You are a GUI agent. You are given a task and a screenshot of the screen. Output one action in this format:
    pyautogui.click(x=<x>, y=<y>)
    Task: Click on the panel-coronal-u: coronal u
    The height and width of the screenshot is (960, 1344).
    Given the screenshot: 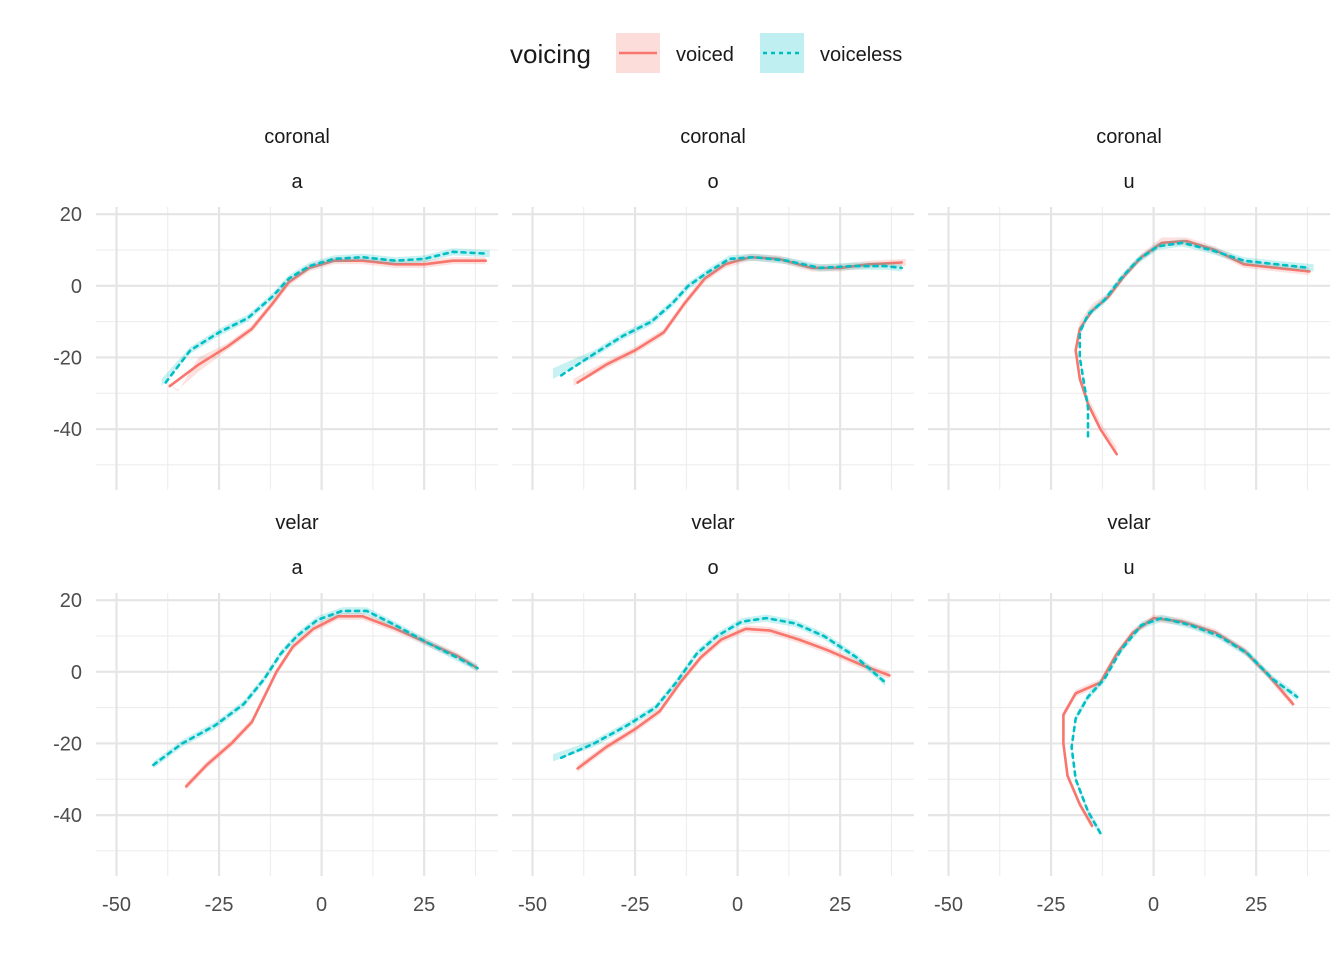 What is the action you would take?
    pyautogui.click(x=1129, y=308)
    